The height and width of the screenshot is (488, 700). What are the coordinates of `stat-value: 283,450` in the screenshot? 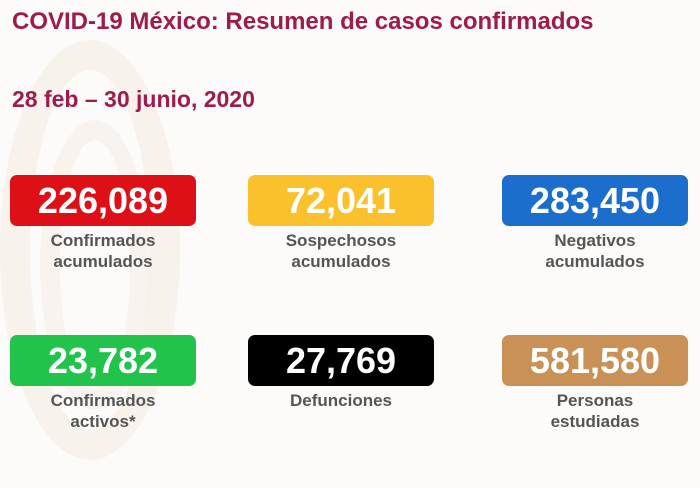 It's located at (595, 200).